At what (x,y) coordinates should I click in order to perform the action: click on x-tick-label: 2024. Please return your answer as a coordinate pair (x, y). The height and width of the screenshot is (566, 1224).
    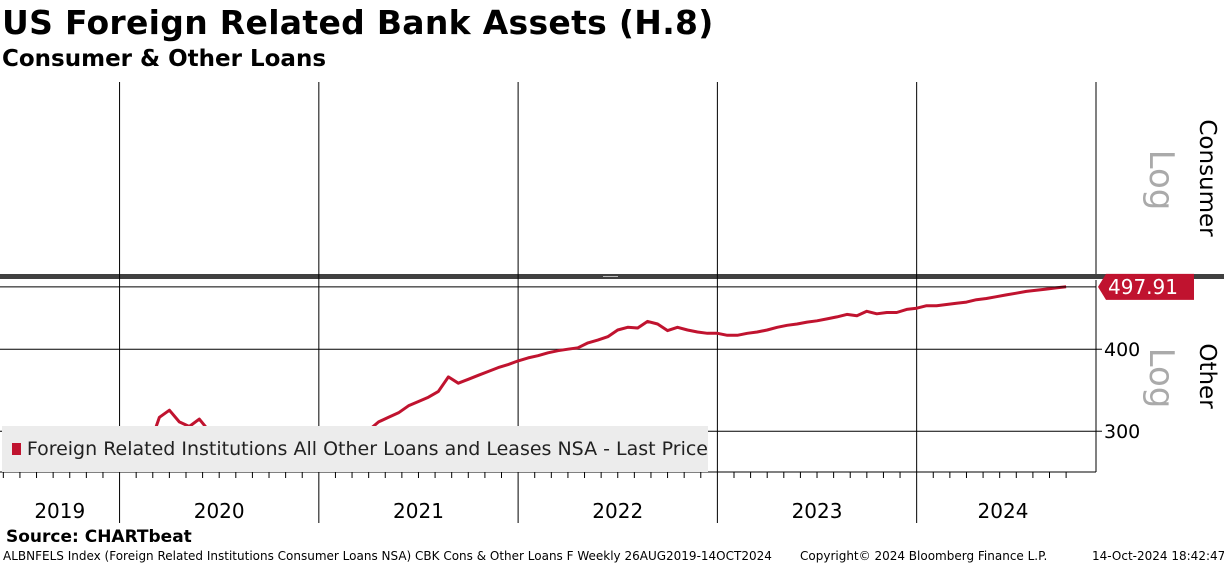
    Looking at the image, I should click on (1003, 511).